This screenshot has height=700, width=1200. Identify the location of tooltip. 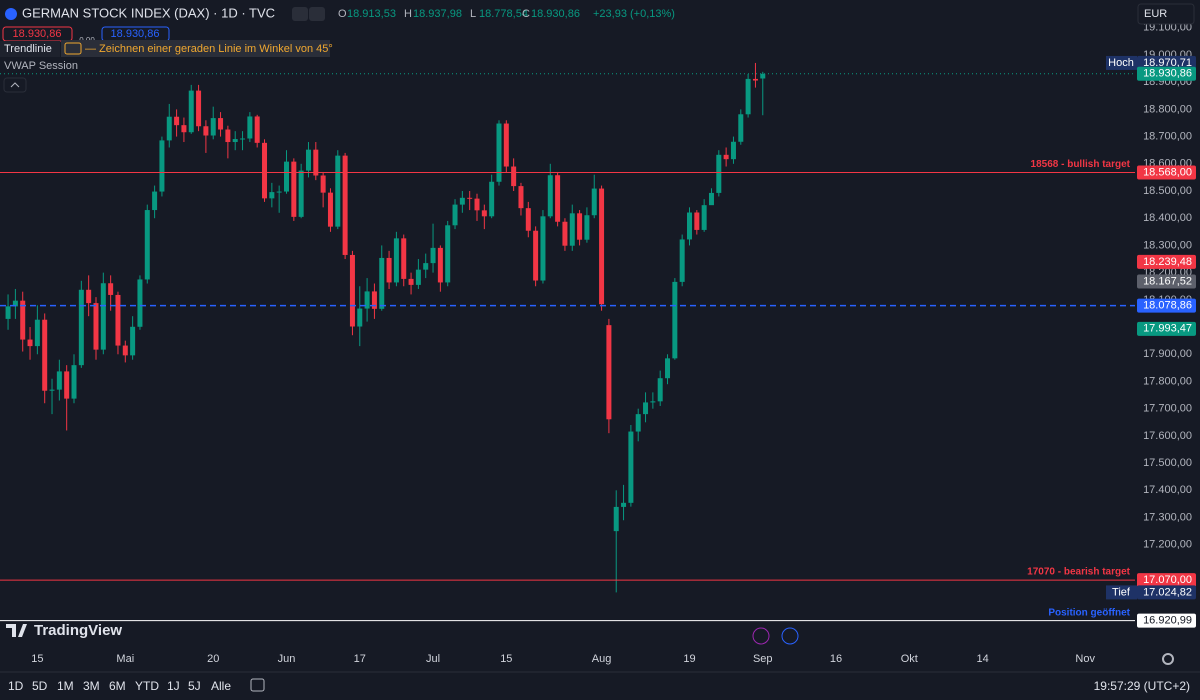
(195, 48).